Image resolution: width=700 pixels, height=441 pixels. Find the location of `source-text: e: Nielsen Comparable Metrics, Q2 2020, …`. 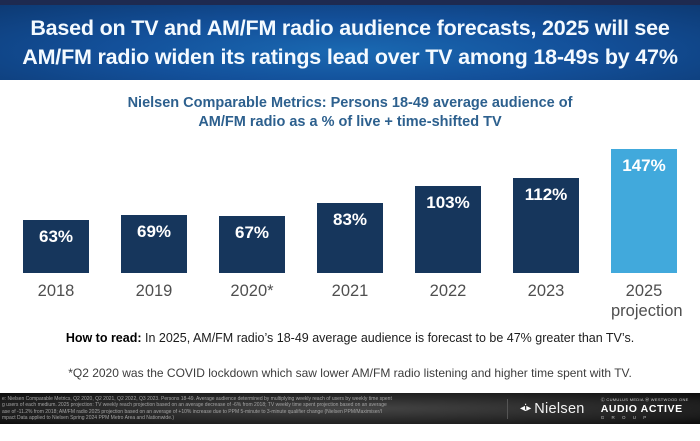

source-text: e: Nielsen Comparable Metrics, Q2 2020, … is located at coordinates (253, 408).